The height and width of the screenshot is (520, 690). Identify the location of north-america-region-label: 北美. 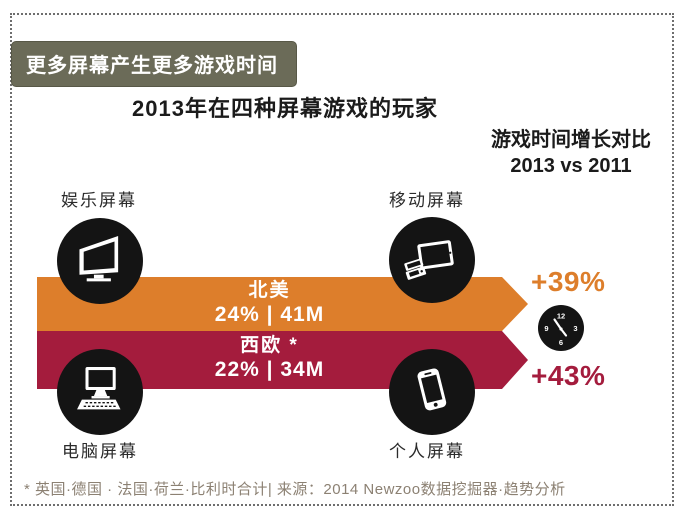
(269, 290).